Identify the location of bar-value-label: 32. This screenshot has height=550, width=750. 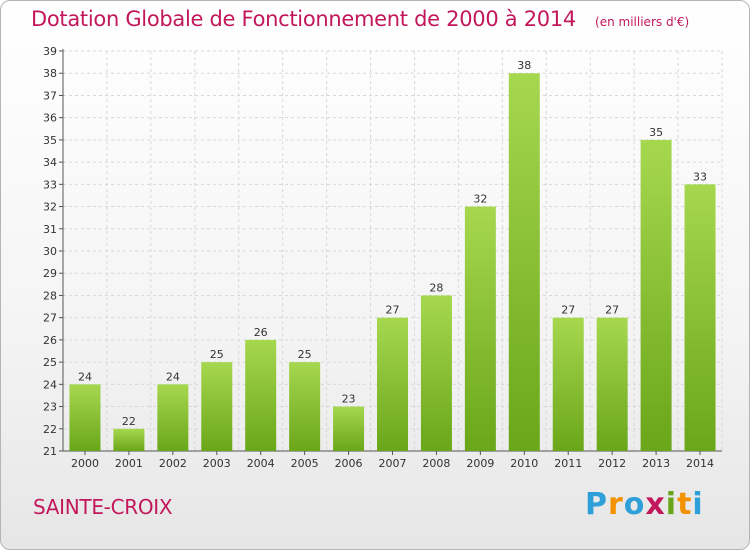
(480, 199).